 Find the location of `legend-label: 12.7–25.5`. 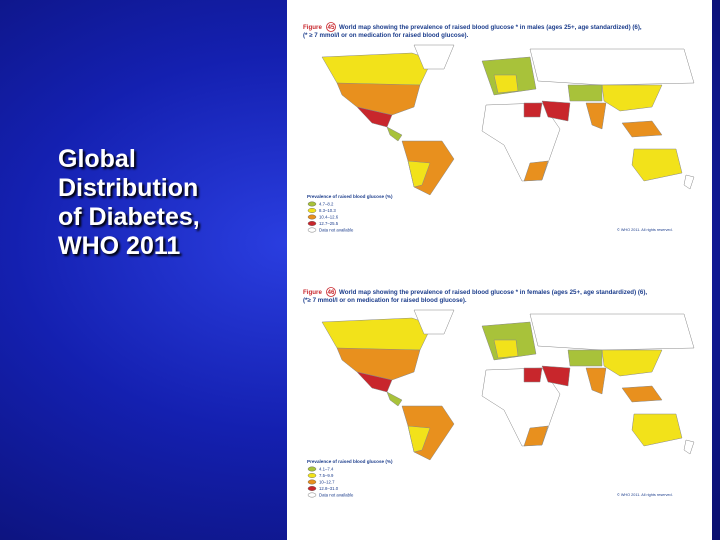

legend-label: 12.7–25.5 is located at coordinates (329, 223).